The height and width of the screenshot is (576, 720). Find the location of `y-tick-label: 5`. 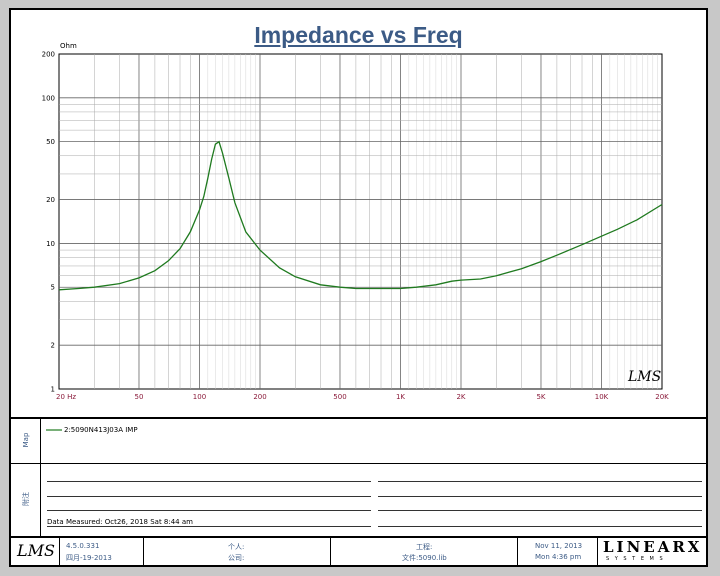

y-tick-label: 5 is located at coordinates (53, 288).